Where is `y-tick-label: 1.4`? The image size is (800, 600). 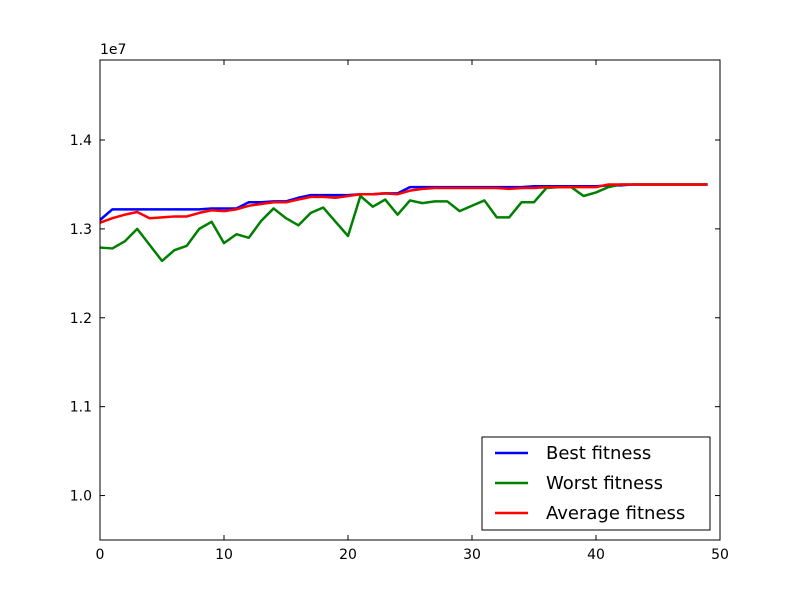
y-tick-label: 1.4 is located at coordinates (81, 141).